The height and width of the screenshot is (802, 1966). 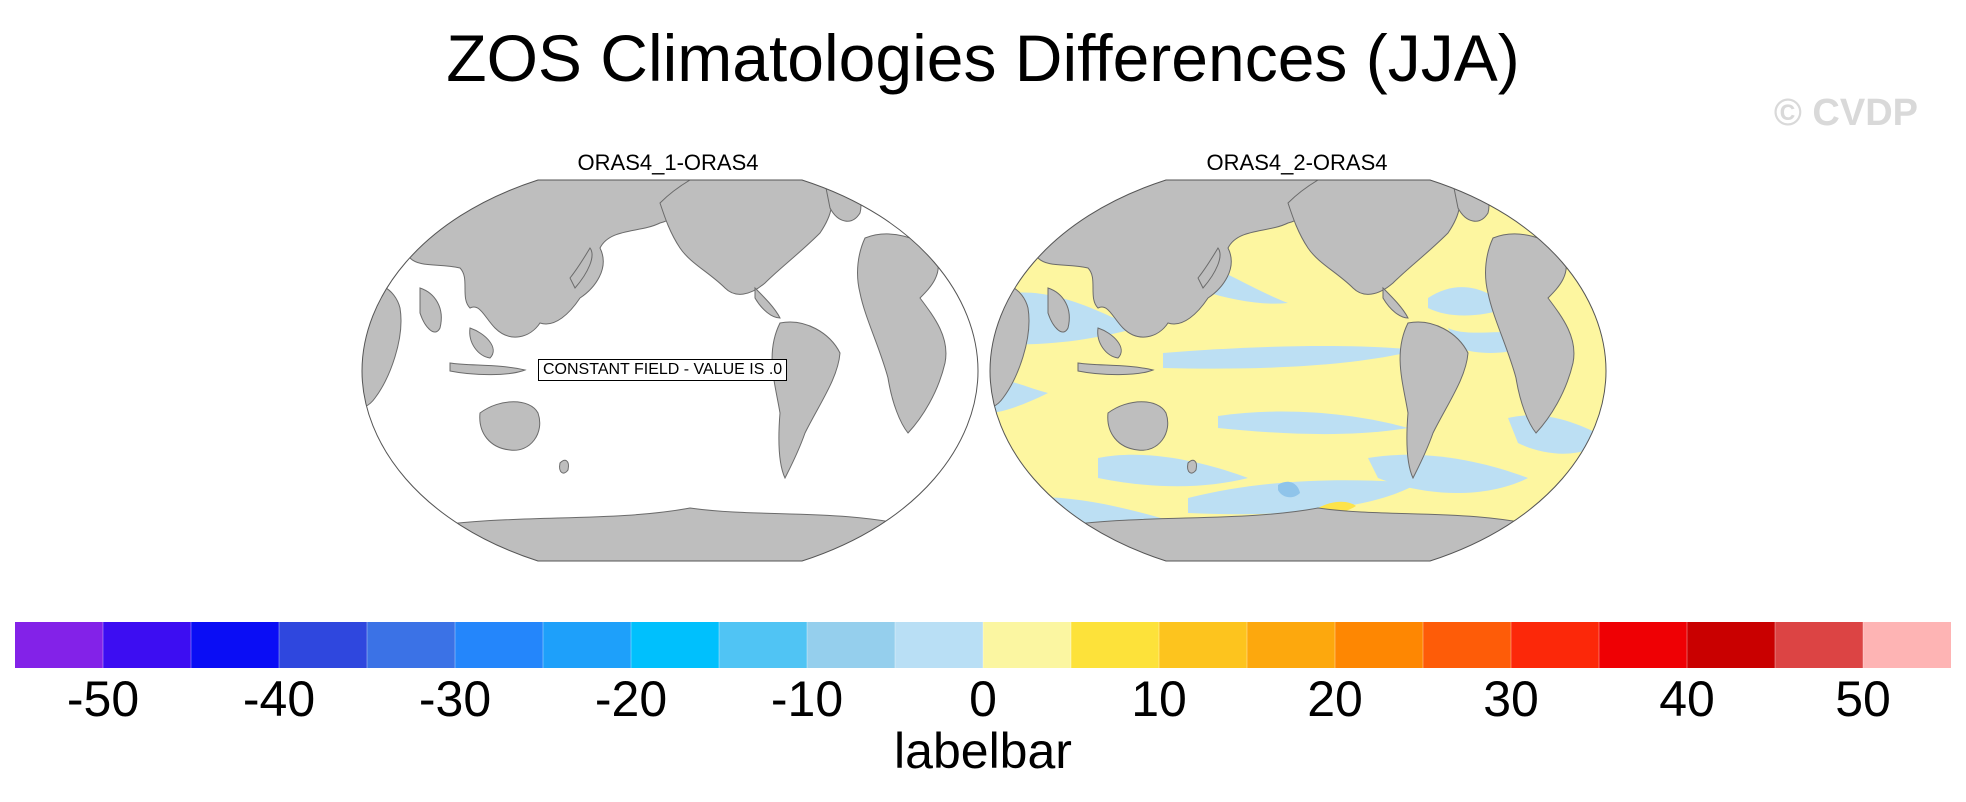 I want to click on land-right, so click(x=1298, y=370).